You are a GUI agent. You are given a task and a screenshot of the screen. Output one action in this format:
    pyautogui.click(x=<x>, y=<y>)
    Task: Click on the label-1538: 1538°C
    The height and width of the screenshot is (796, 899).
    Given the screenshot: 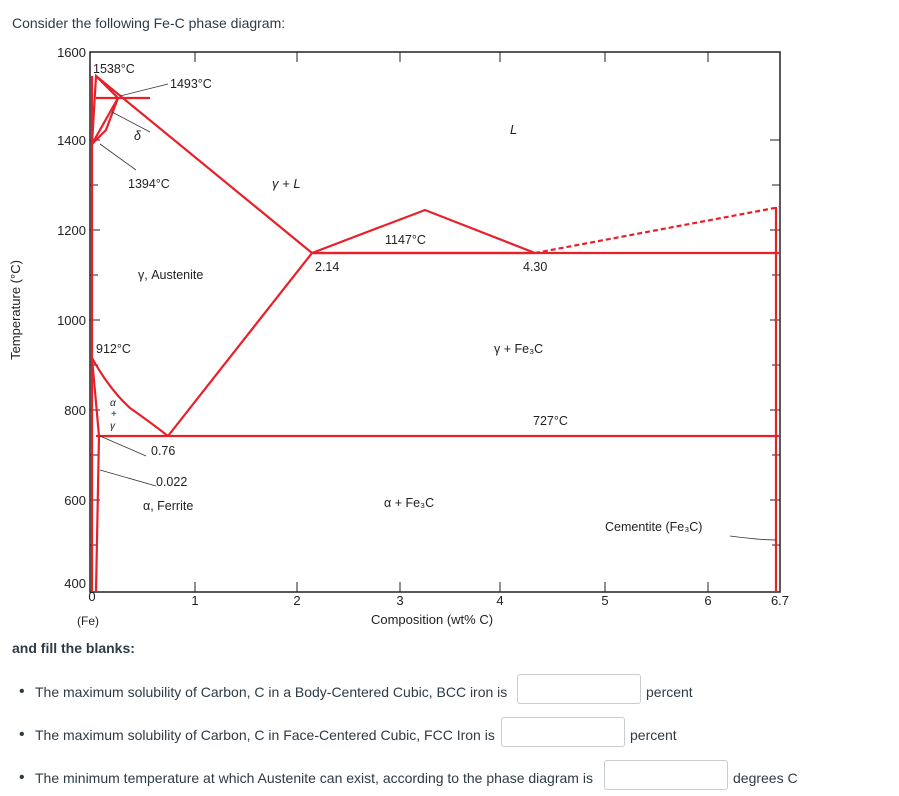 What is the action you would take?
    pyautogui.click(x=114, y=69)
    